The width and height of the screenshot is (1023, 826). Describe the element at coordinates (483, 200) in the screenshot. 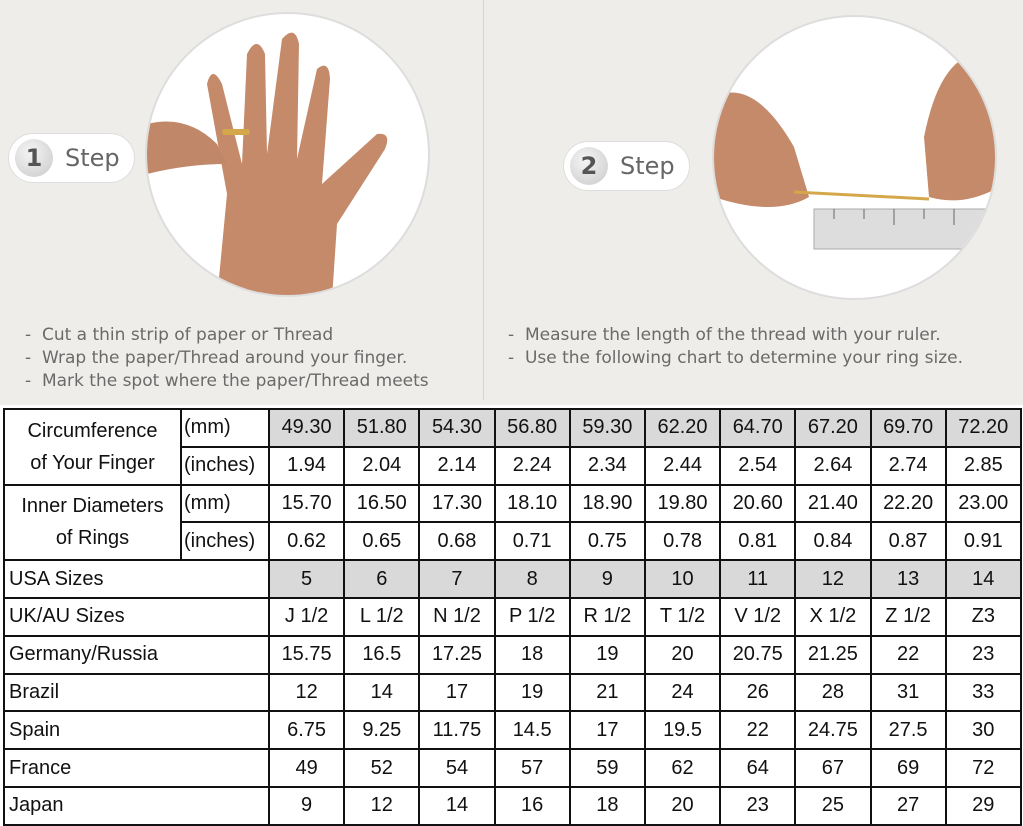

I see `divider` at that location.